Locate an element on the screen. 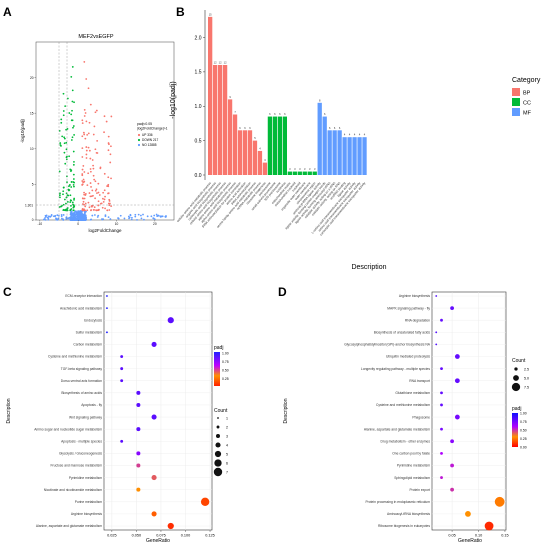  dotplot-c-x-tick-label: 0.100 is located at coordinates (186, 536).